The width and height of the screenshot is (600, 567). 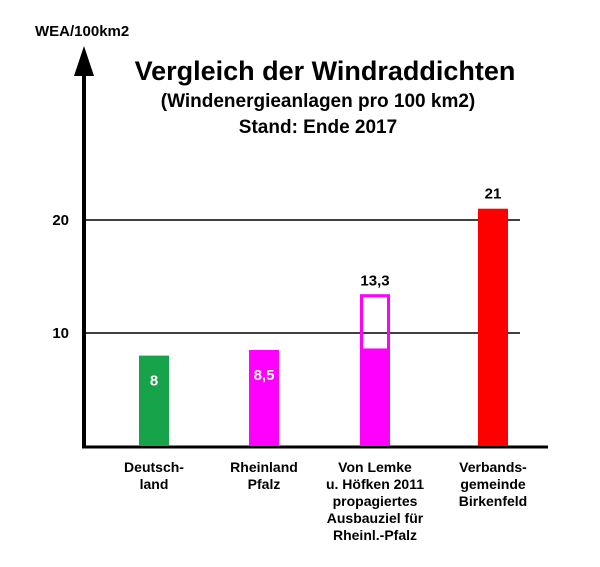 What do you see at coordinates (325, 71) in the screenshot?
I see `chart-title: Vergleich der Windraddichten` at bounding box center [325, 71].